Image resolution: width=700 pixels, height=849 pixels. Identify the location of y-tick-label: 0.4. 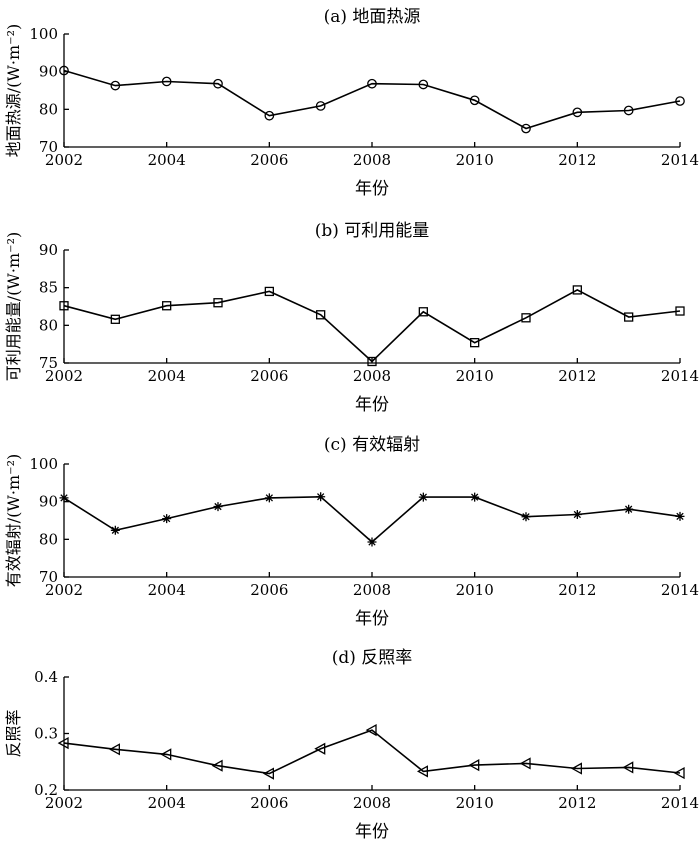
(46, 677).